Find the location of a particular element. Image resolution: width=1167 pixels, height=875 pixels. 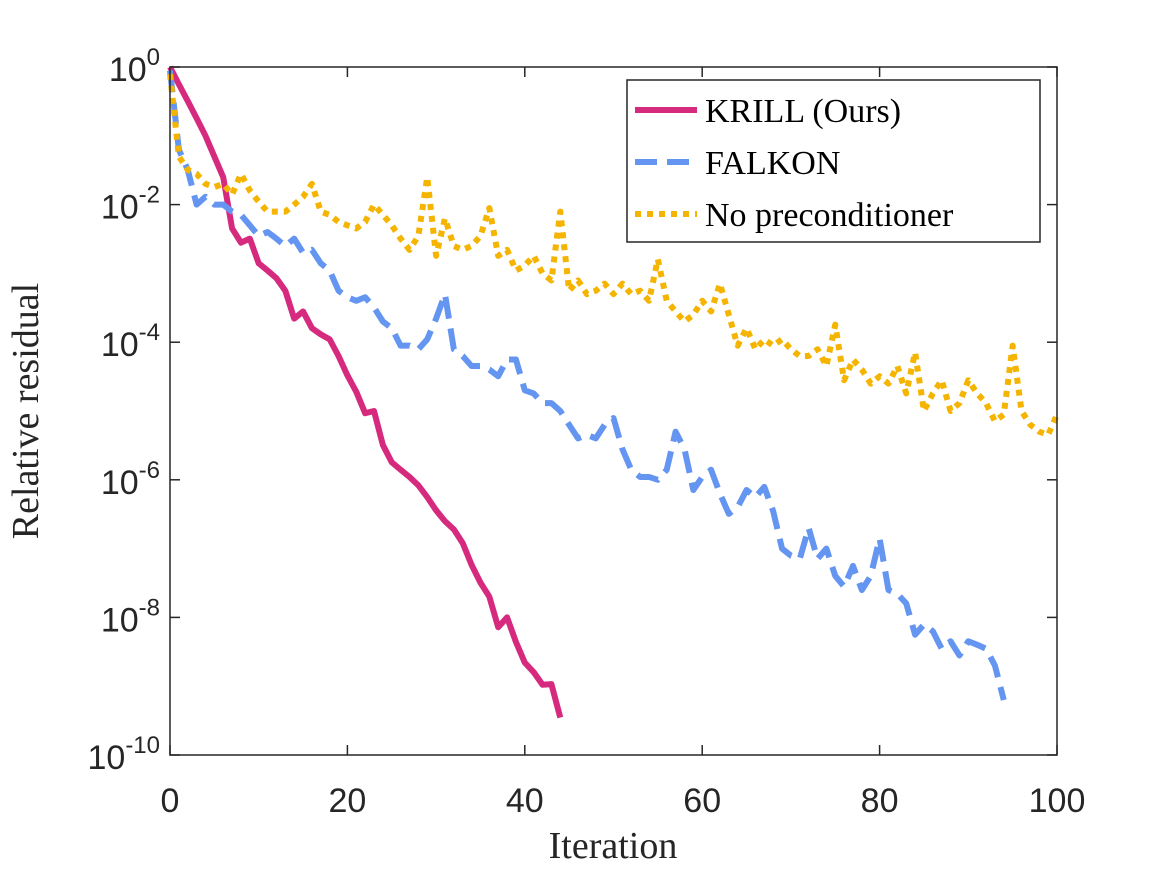

legend-label: No preconditioner is located at coordinates (829, 215).